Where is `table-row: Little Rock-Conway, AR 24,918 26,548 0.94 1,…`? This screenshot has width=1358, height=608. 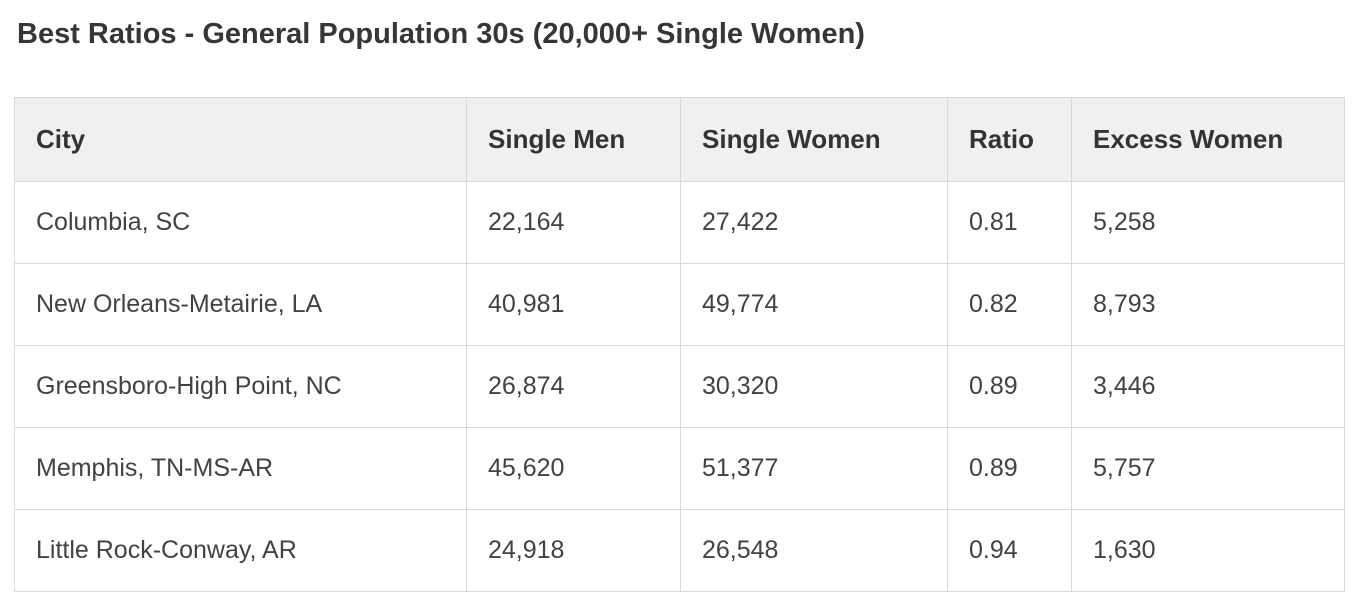
table-row: Little Rock-Conway, AR 24,918 26,548 0.94 1,… is located at coordinates (679, 550).